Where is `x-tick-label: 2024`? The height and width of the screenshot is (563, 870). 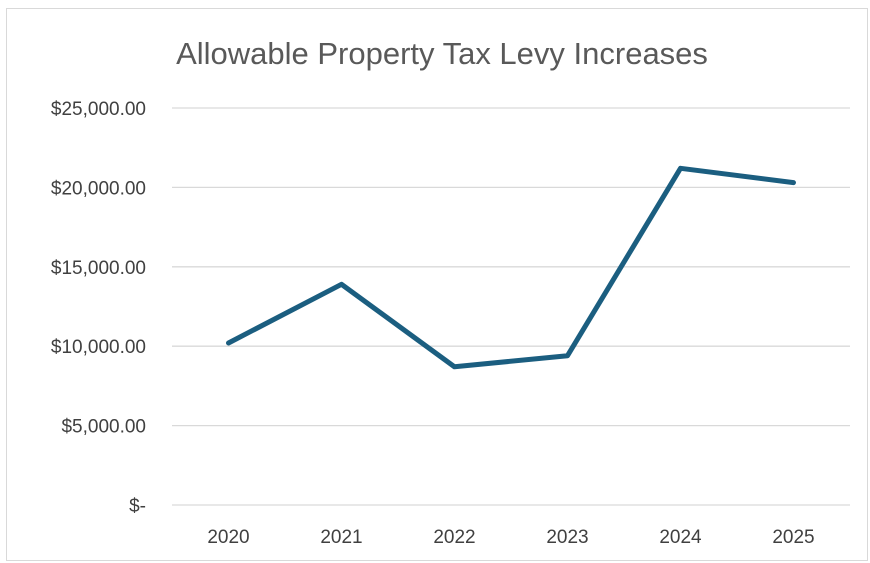
x-tick-label: 2024 is located at coordinates (680, 537).